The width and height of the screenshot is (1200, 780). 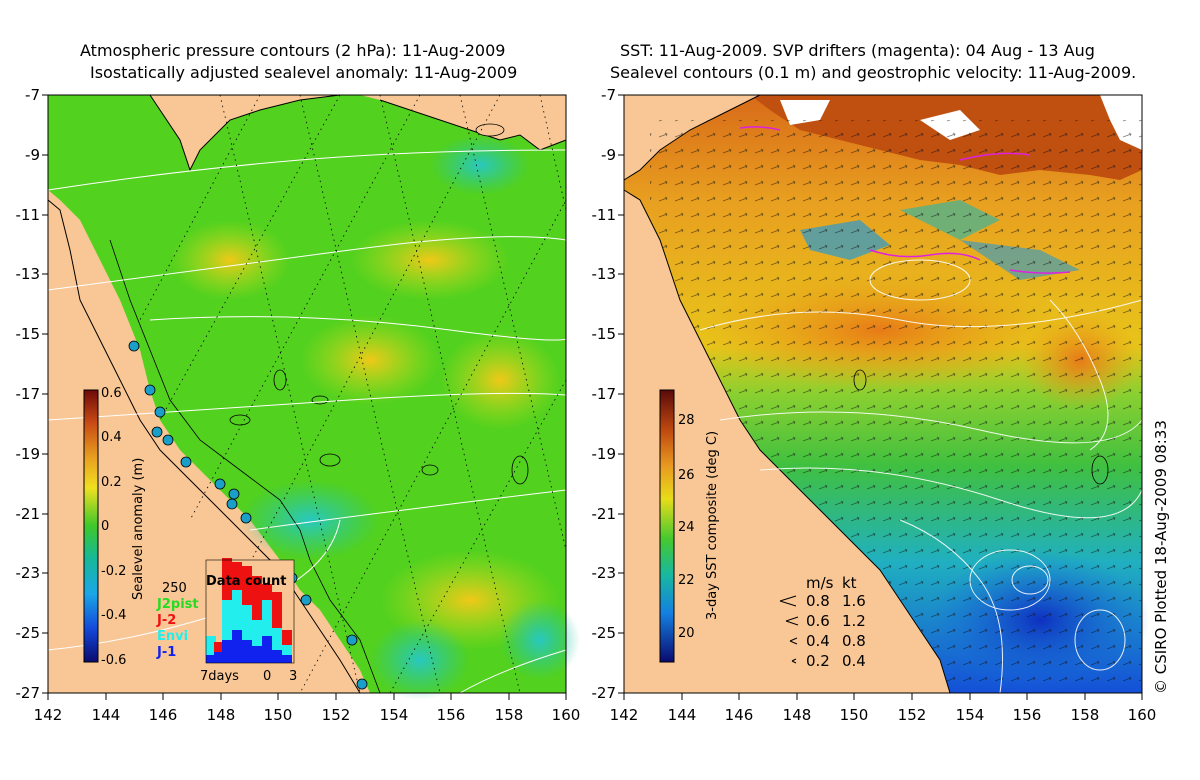 I want to click on colorbar-tick: 0.6, so click(x=111, y=393).